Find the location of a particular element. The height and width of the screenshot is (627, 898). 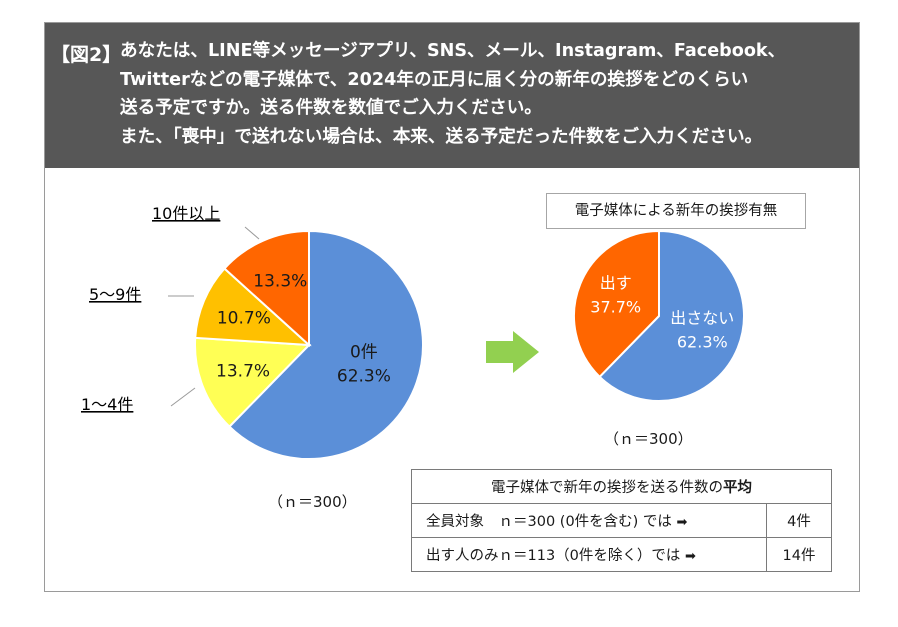

pie-chart-send-or-not: 出さない 62.3% 出す 37.7% is located at coordinates (659, 315).